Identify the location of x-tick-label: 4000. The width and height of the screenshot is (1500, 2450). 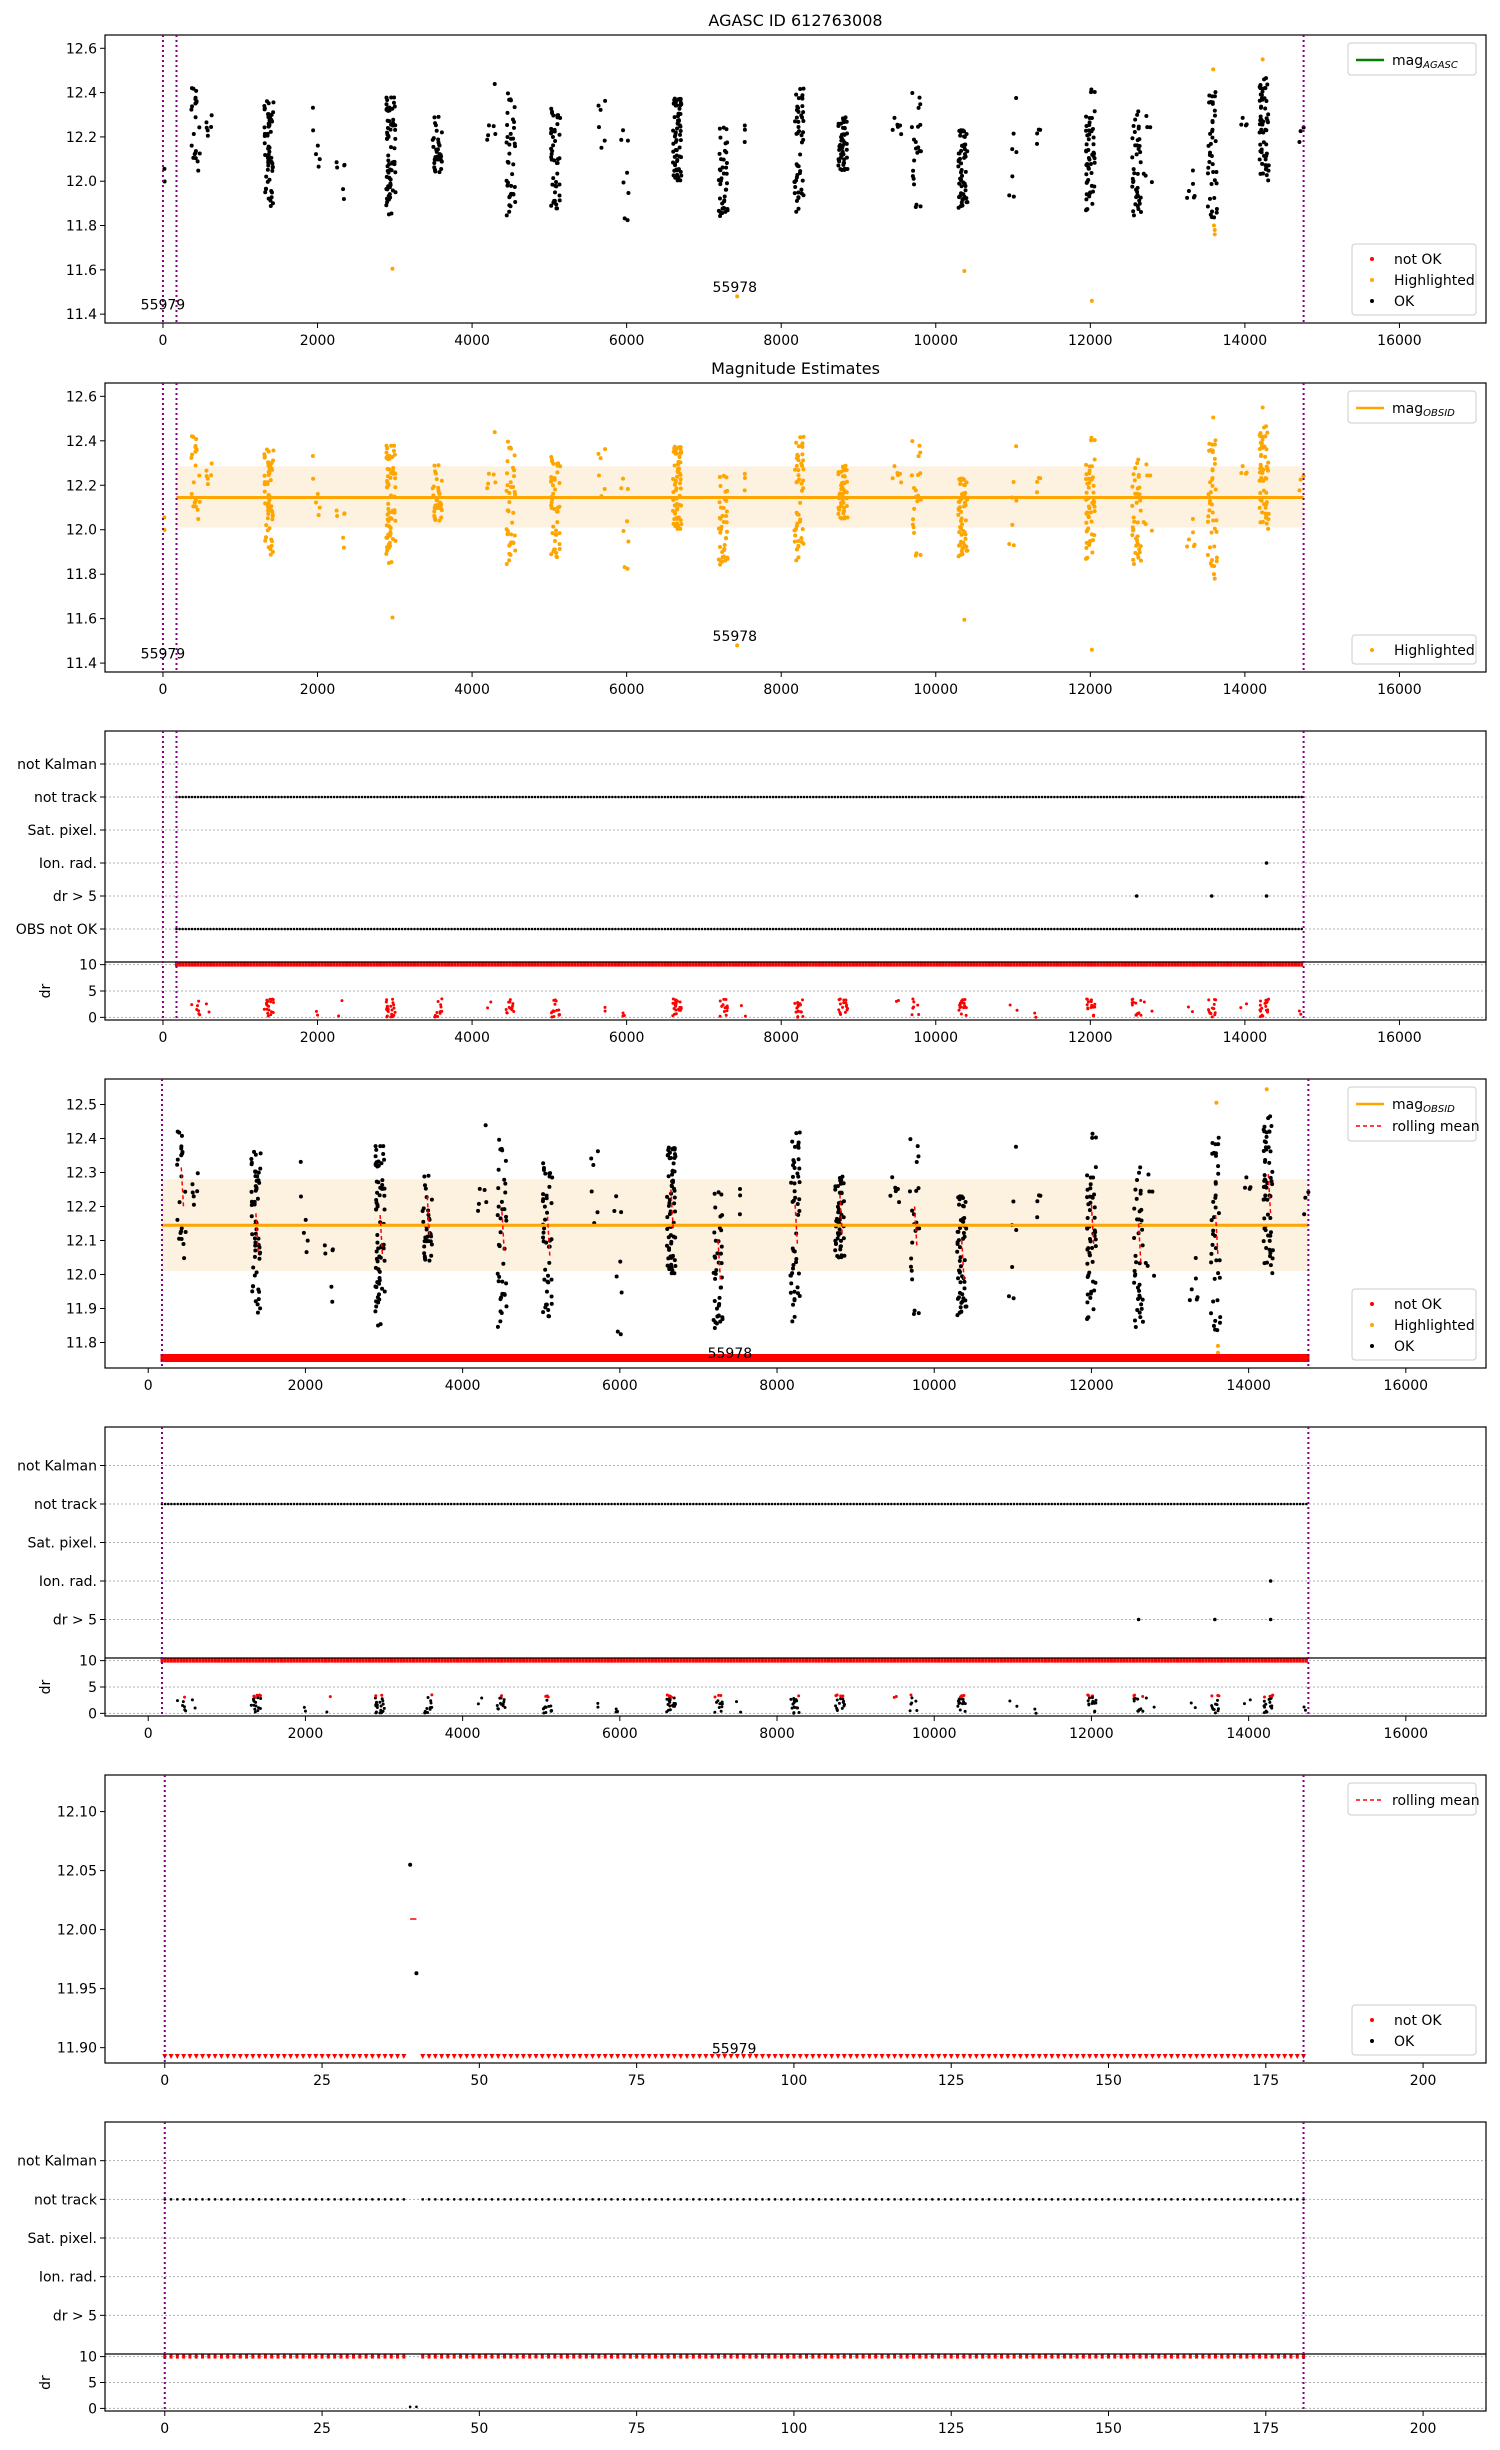
(472, 690).